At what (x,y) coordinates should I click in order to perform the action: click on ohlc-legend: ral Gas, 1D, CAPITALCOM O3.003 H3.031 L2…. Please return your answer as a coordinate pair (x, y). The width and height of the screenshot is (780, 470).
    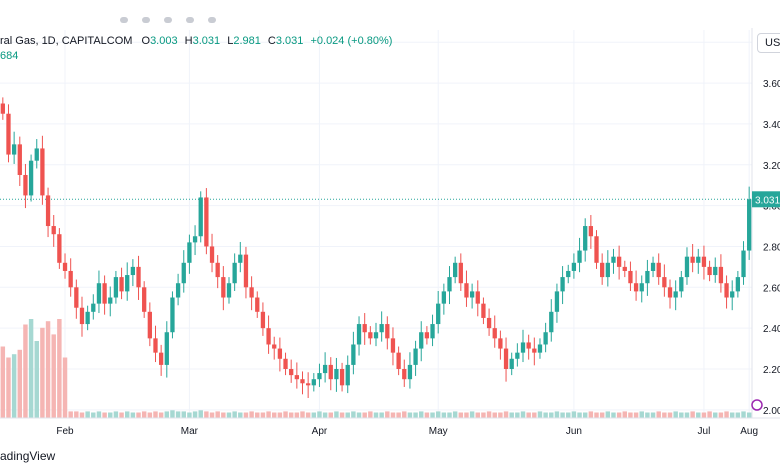
    Looking at the image, I should click on (196, 41).